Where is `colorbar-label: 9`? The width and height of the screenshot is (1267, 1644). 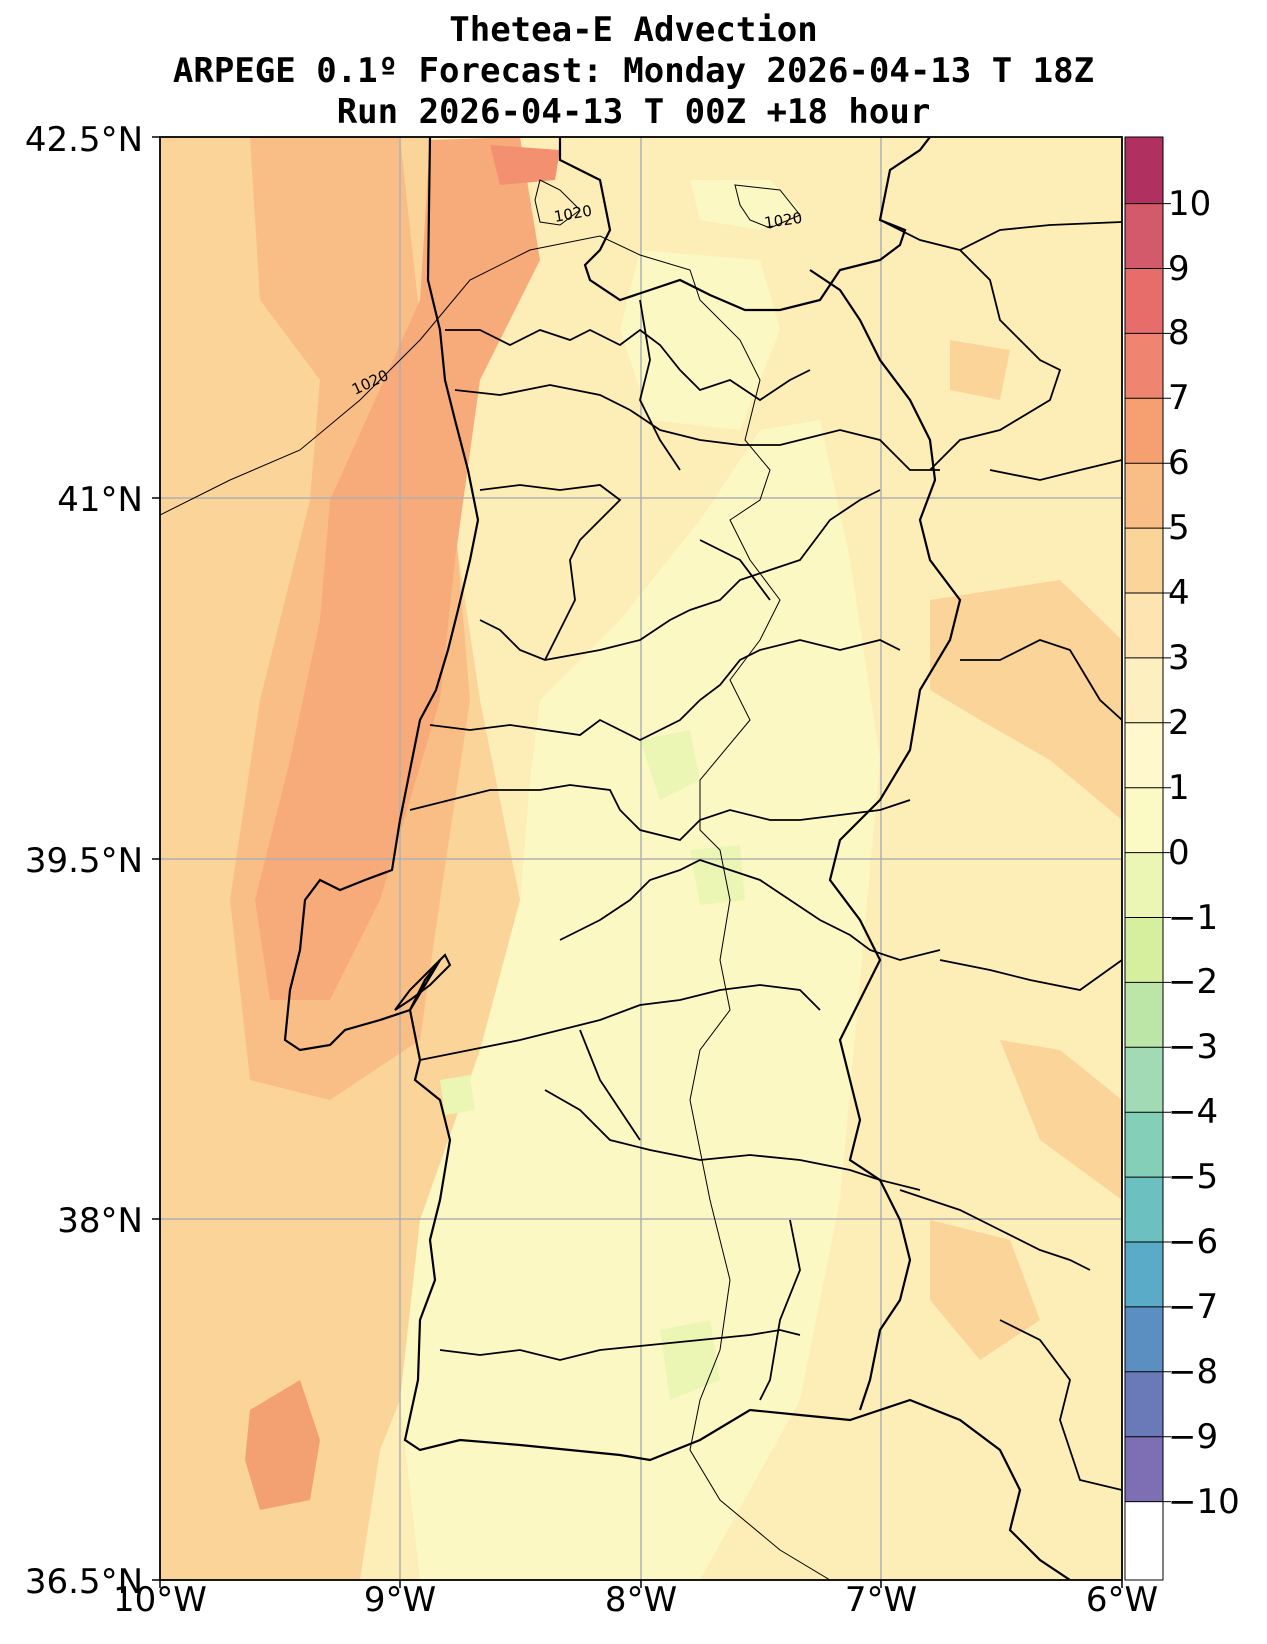 colorbar-label: 9 is located at coordinates (1179, 268).